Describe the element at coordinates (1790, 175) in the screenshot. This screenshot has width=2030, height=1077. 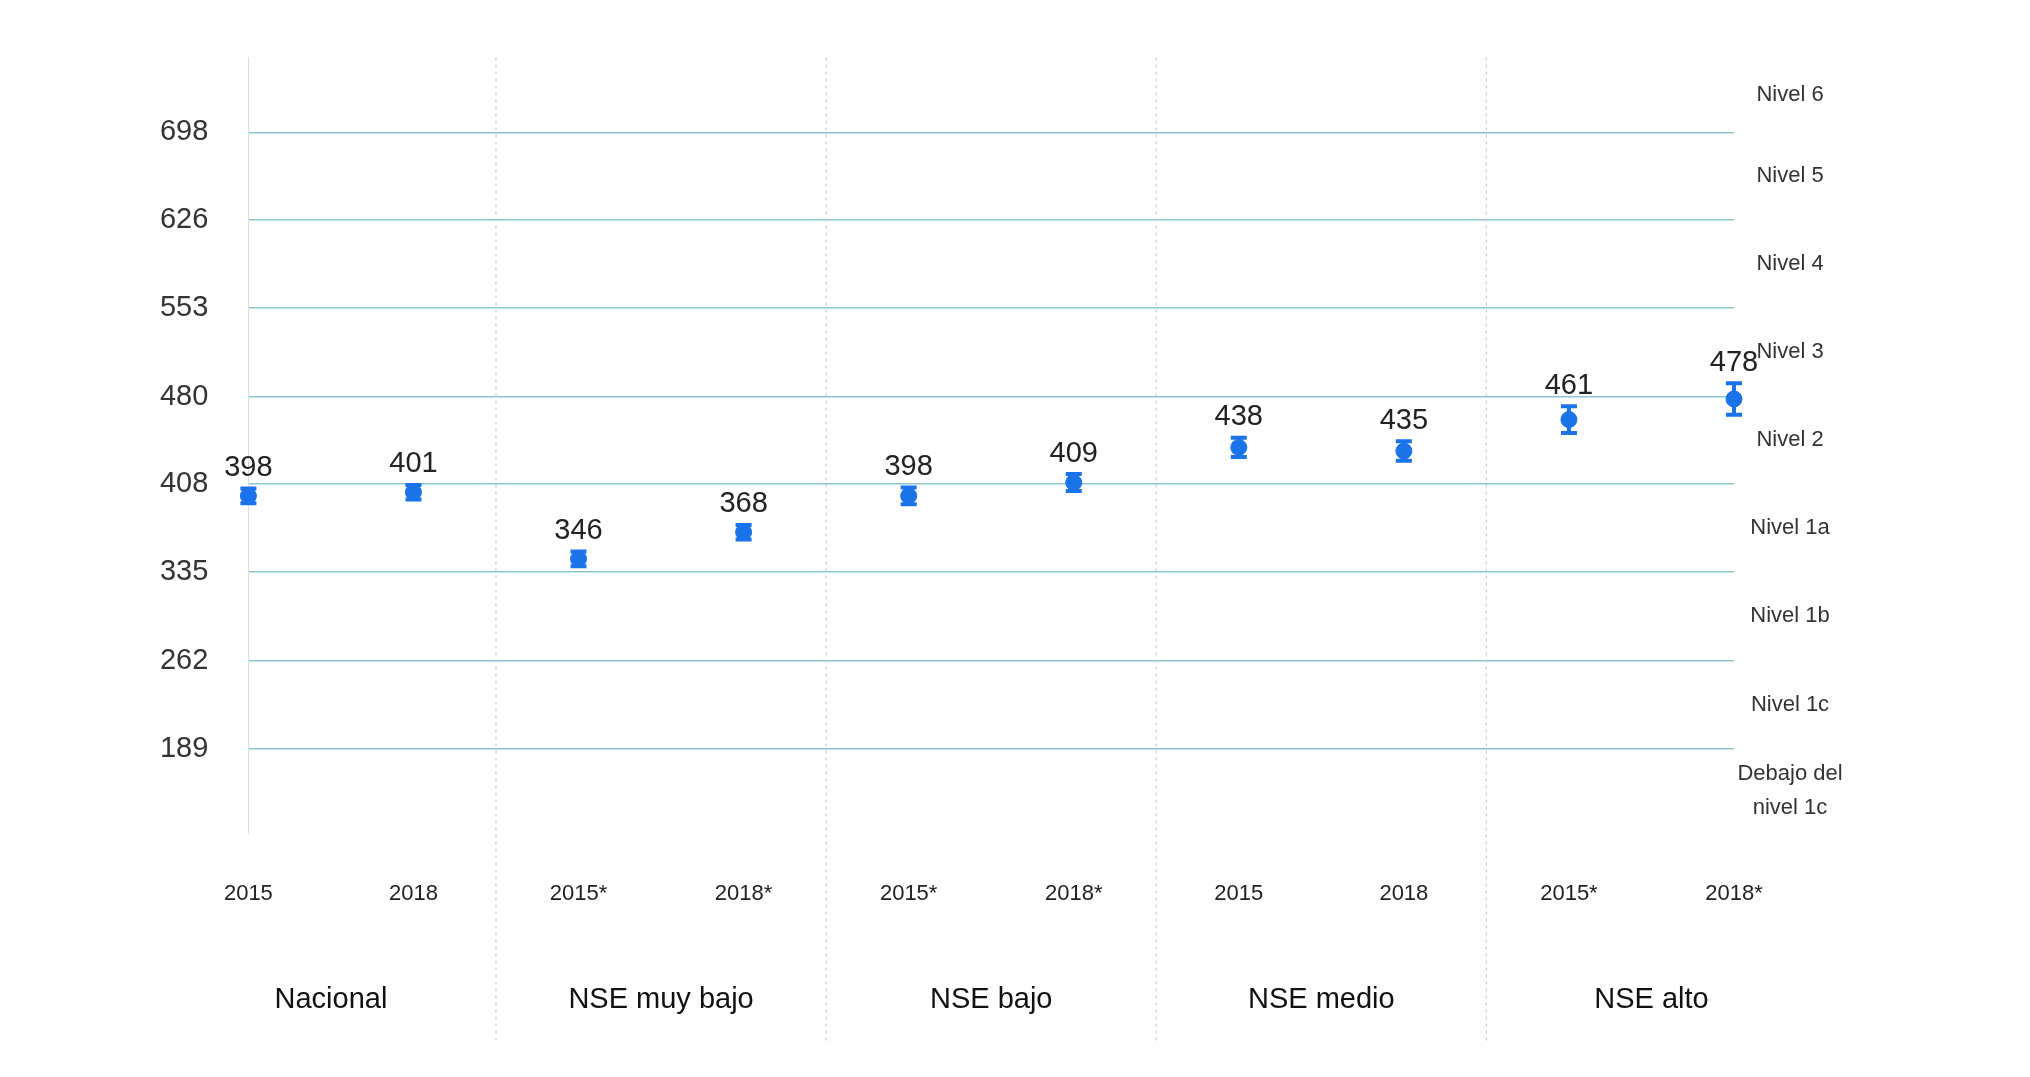
I see `text: Nivel 5` at that location.